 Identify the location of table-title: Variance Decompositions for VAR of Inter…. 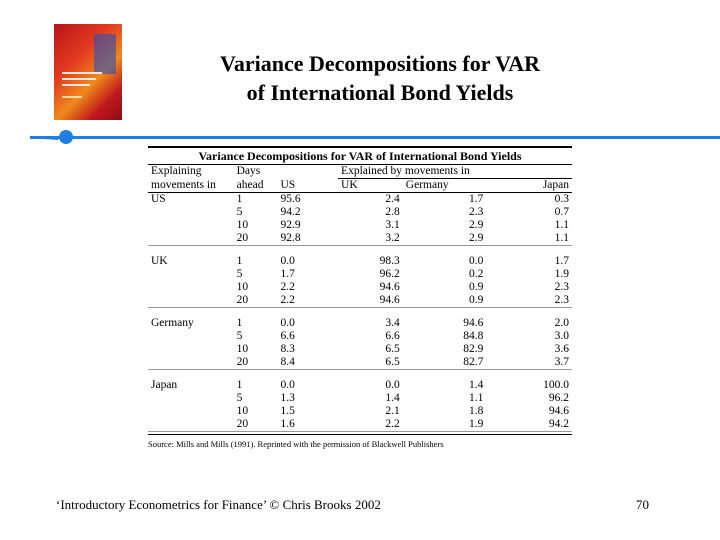
(360, 155).